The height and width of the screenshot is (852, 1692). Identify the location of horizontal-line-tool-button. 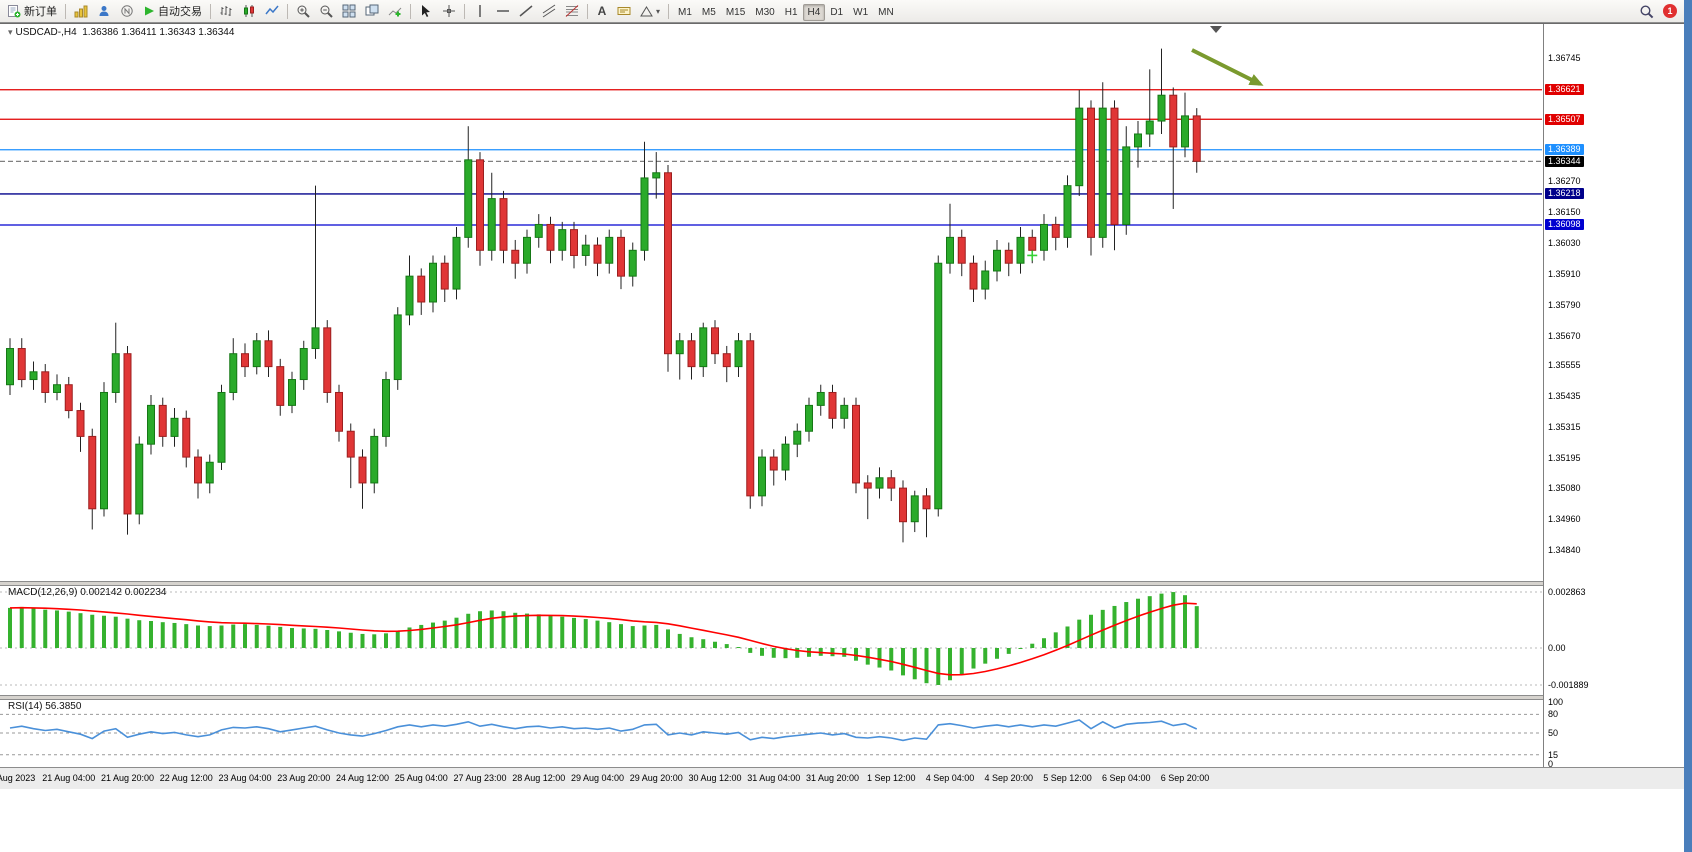
(503, 11).